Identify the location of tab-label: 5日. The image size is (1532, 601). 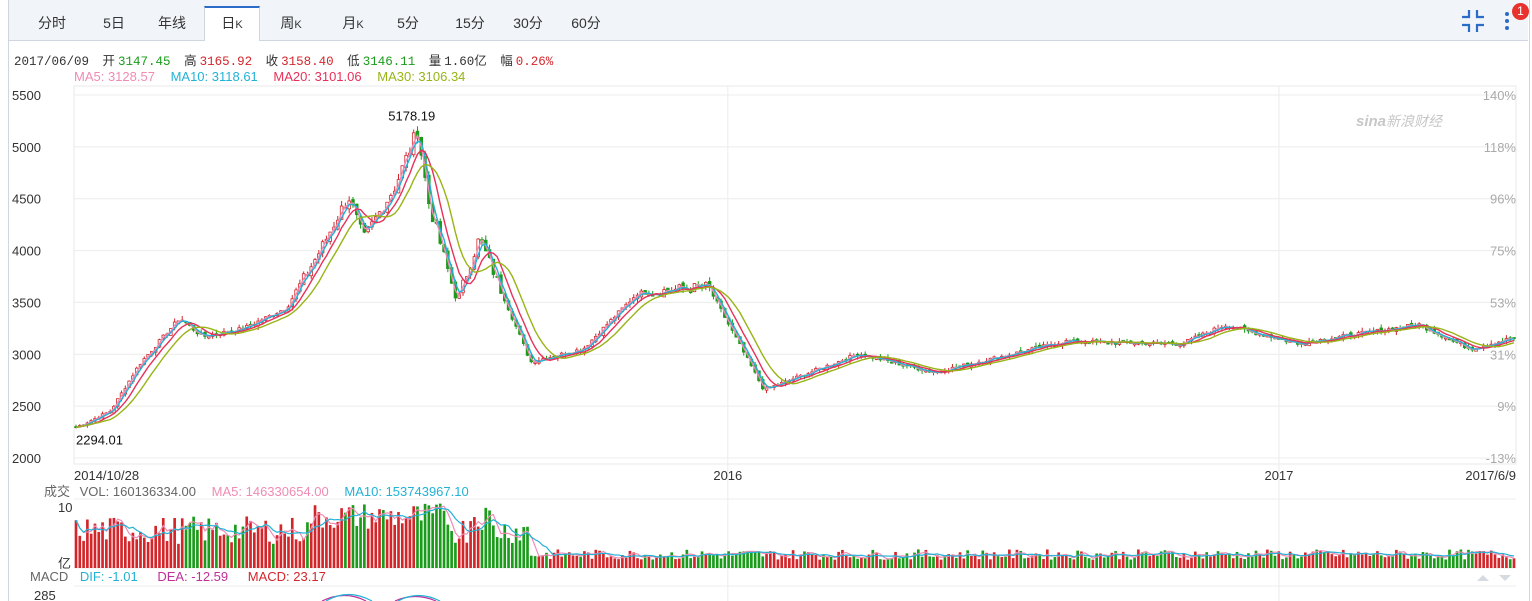
(114, 23).